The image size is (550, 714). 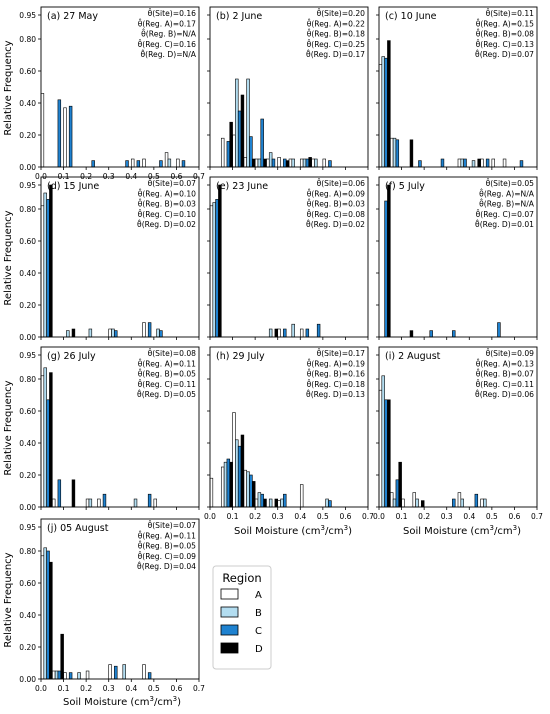 I want to click on y-tick-label: 0.60, so click(x=27, y=71).